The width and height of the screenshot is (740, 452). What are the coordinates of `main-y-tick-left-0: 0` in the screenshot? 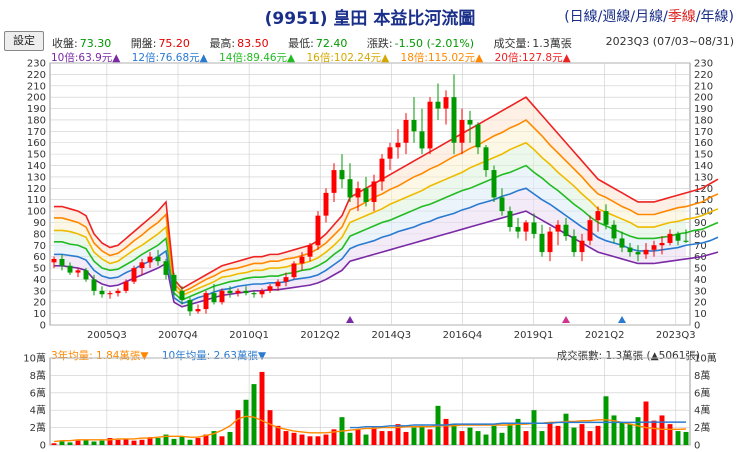 It's located at (43, 326).